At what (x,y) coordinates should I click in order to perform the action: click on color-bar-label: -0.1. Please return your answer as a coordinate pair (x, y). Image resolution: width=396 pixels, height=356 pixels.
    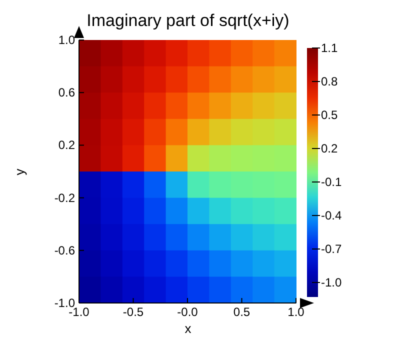
    Looking at the image, I should click on (331, 181).